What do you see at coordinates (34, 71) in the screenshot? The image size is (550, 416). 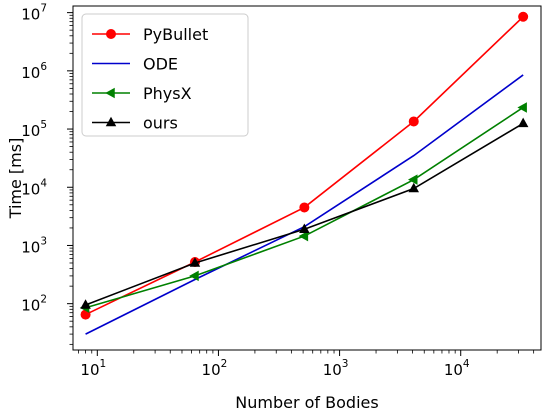 I see `y-tick-label: 10⁶` at bounding box center [34, 71].